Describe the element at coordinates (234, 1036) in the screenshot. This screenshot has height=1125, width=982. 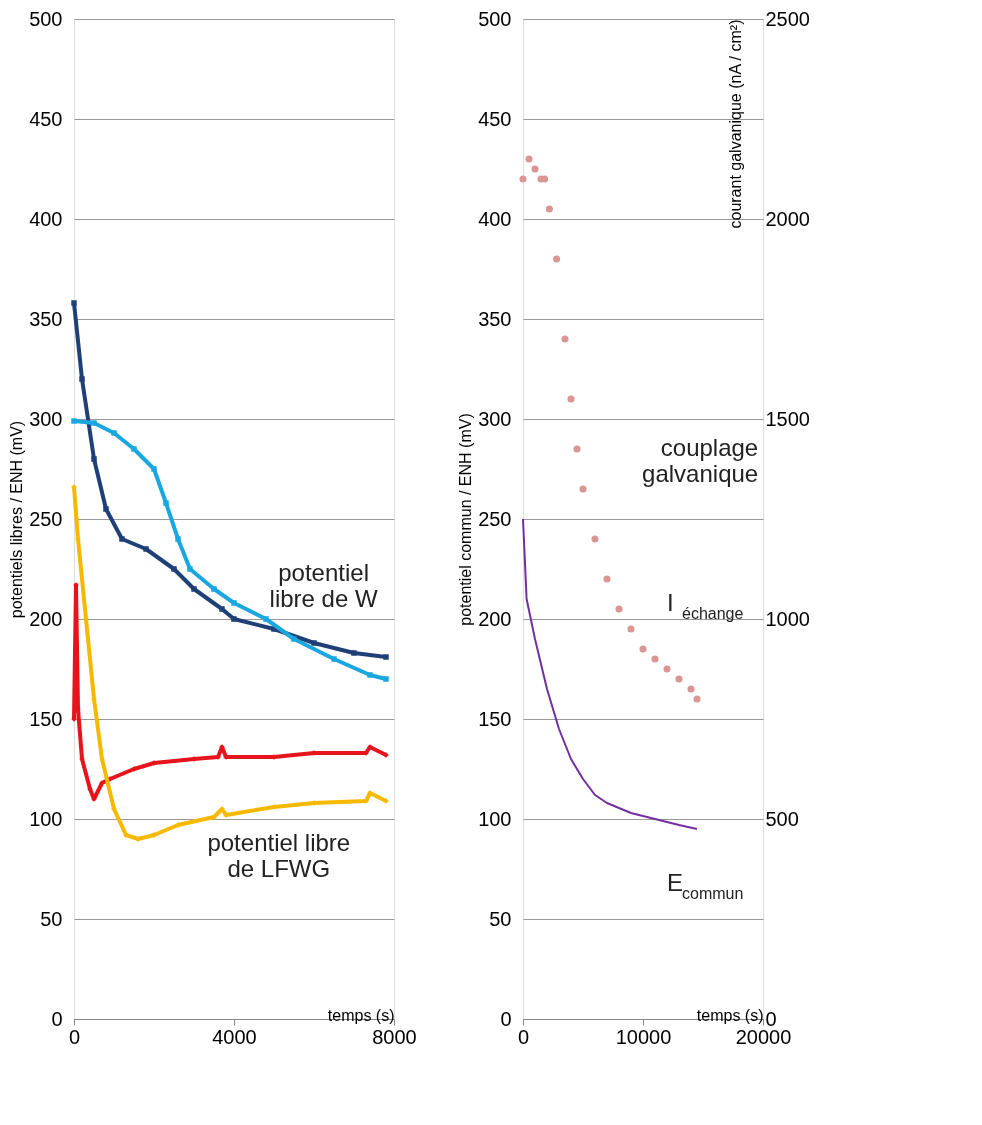
I see `x-tick-label: 4000` at that location.